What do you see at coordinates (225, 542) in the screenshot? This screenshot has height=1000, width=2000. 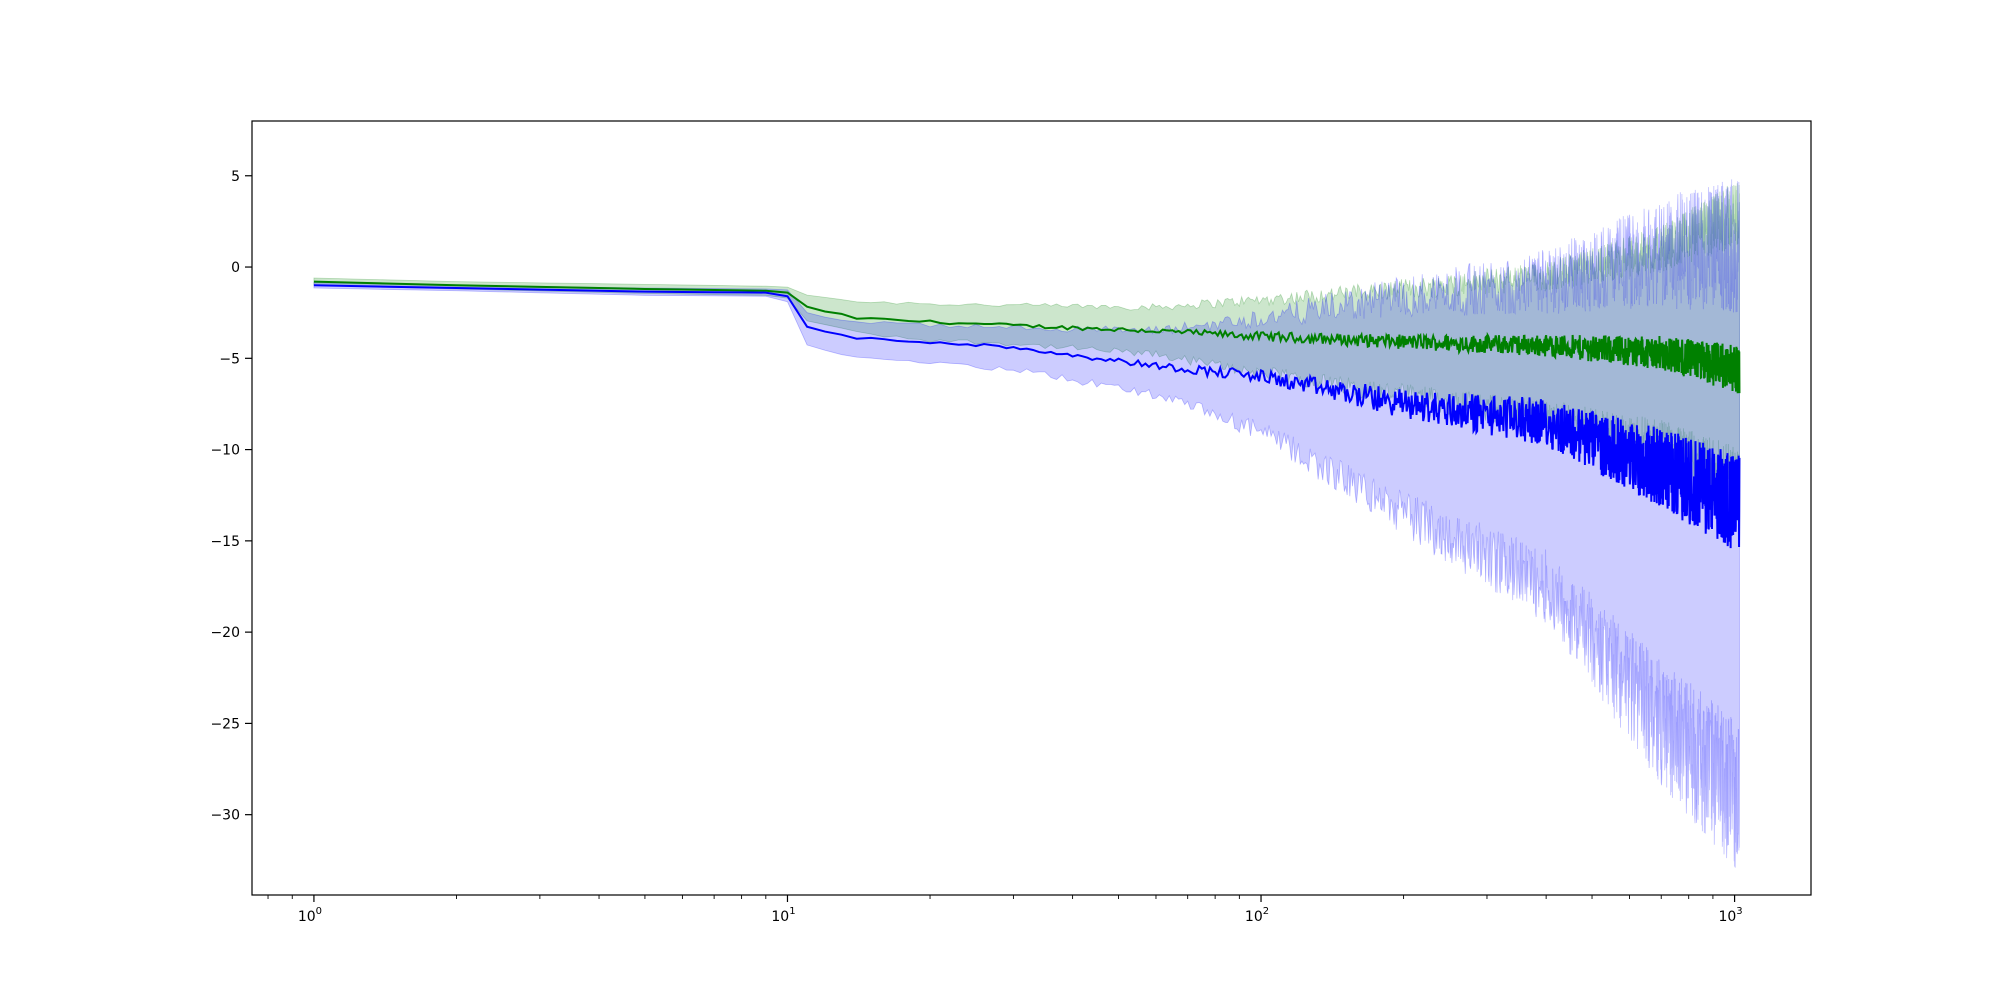 I see `y-tick-label: −15` at bounding box center [225, 542].